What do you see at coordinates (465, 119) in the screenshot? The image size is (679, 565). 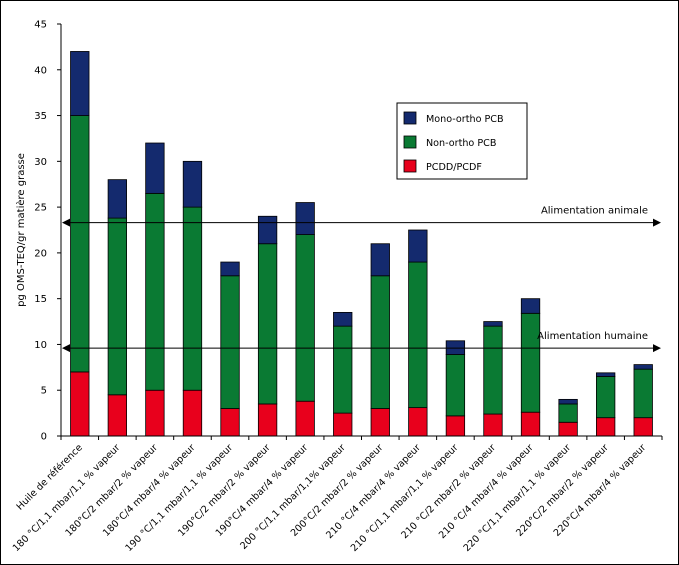 I see `legend-label: Mono-ortho PCB` at bounding box center [465, 119].